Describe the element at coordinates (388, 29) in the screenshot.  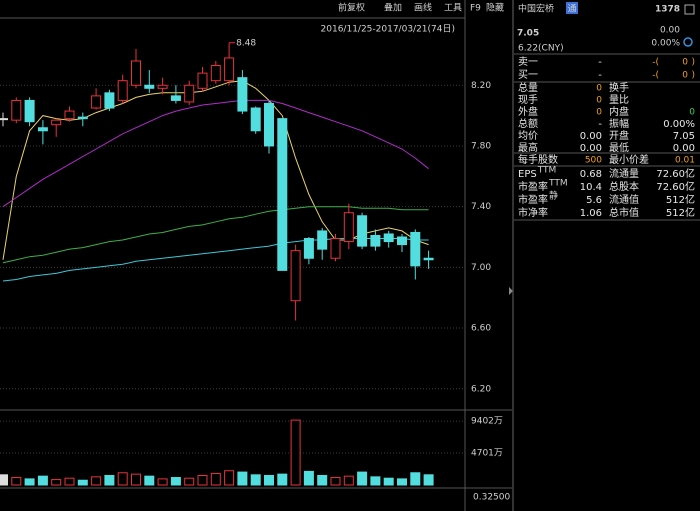
I see `date-range: 2016/11/25-2017/03/21(74日)` at that location.